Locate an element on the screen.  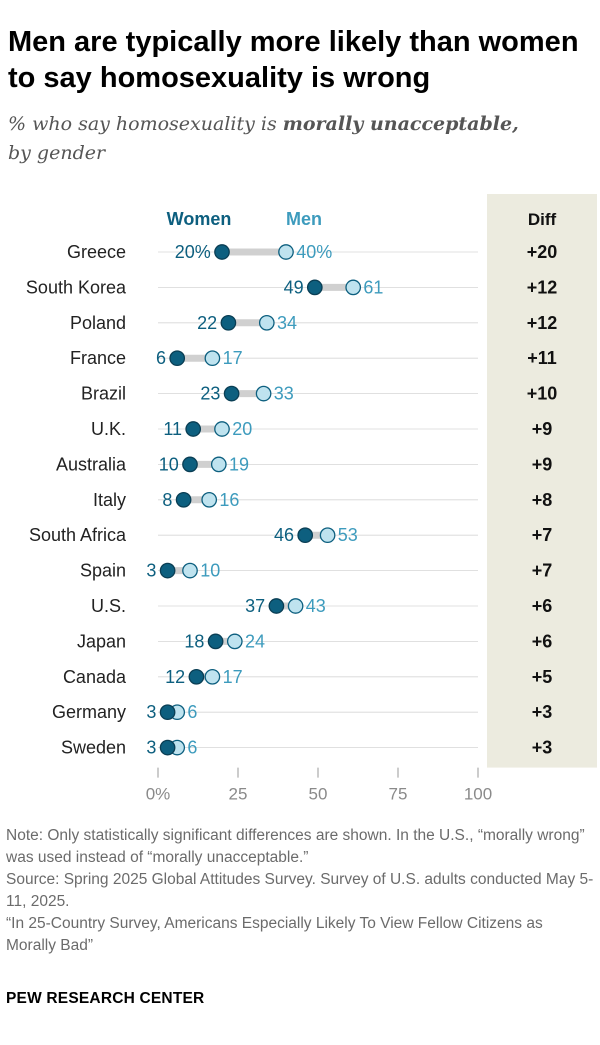
x-tick-label: 0% is located at coordinates (158, 794).